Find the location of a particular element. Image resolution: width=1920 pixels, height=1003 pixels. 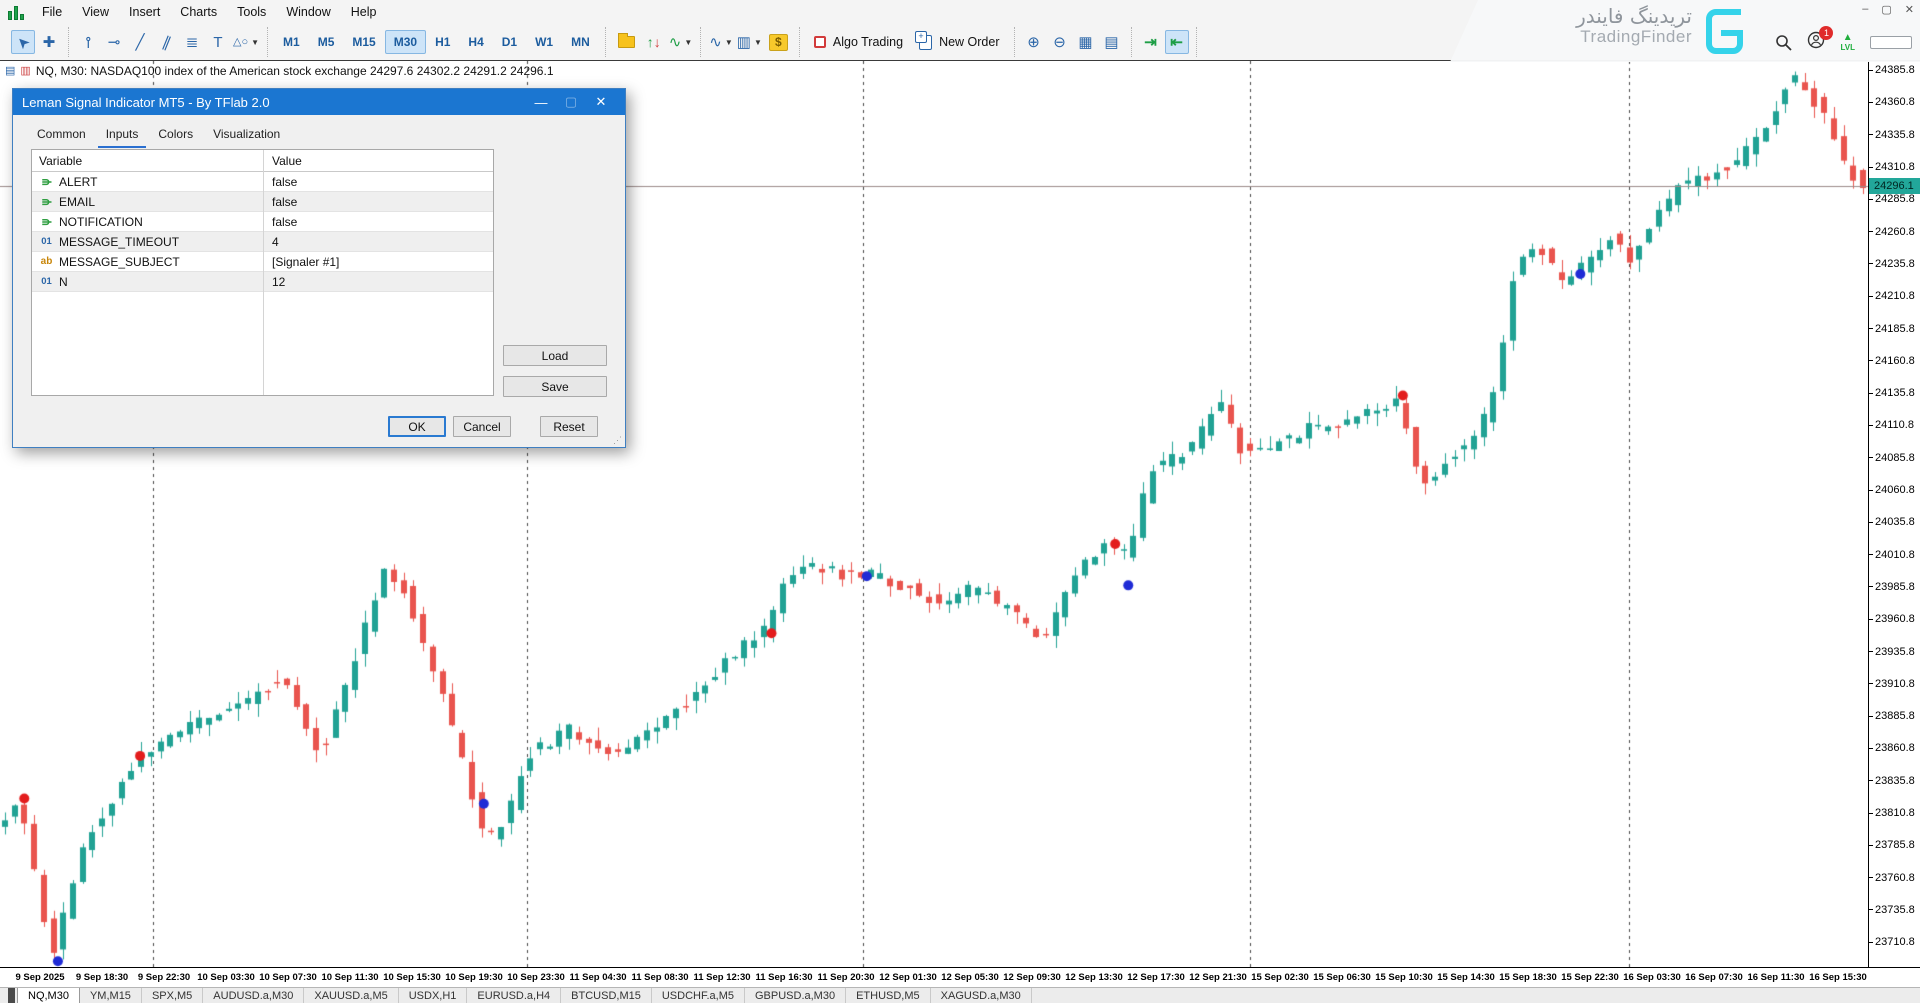

dialog-close-button: ✕ is located at coordinates (601, 101).